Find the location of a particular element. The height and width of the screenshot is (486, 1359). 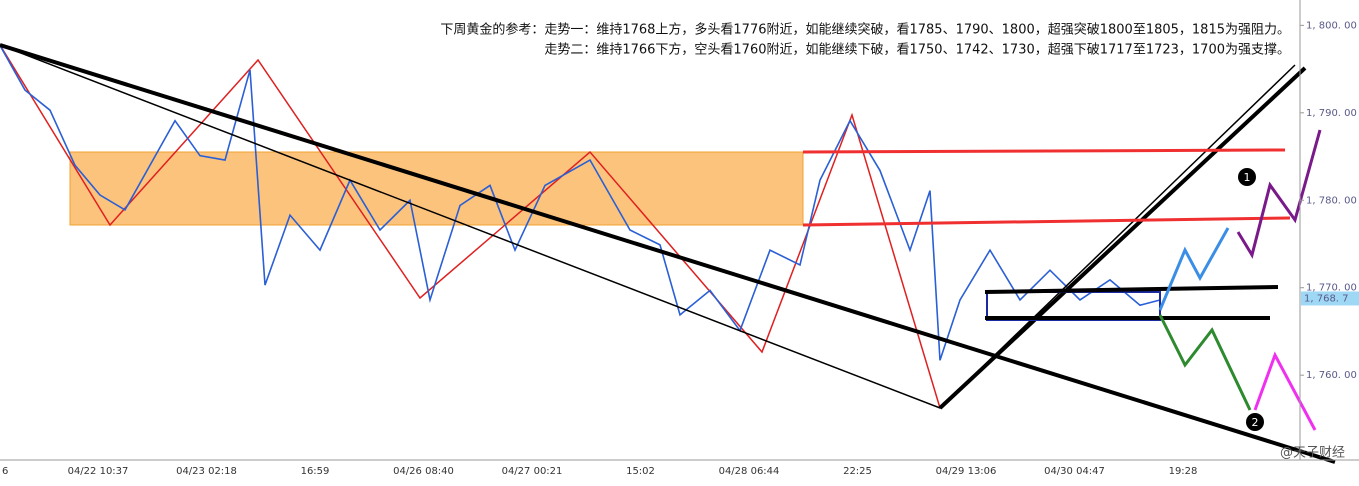

watermark: @天子财经 is located at coordinates (1312, 453).